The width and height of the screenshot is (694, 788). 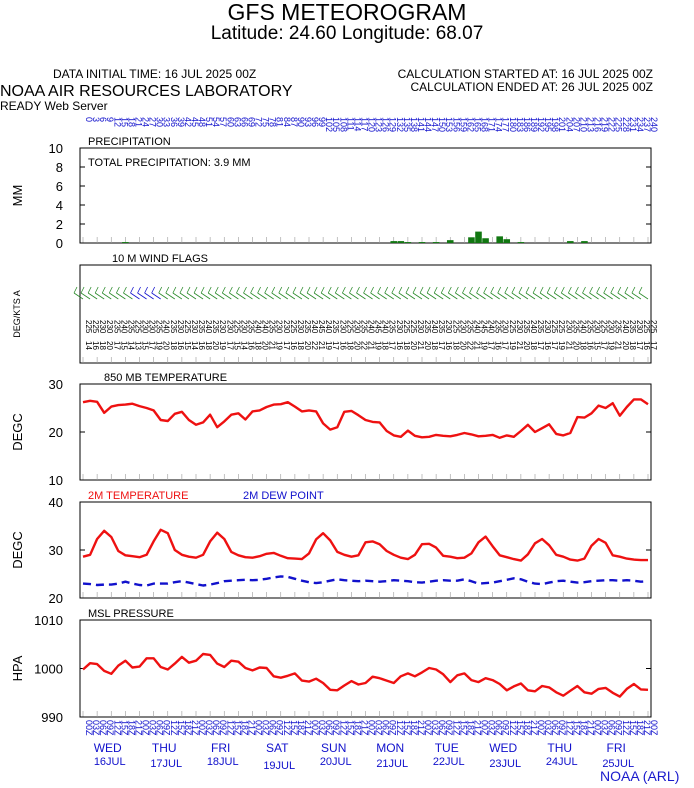 I want to click on forecast-hour-label: 234, so click(x=640, y=124).